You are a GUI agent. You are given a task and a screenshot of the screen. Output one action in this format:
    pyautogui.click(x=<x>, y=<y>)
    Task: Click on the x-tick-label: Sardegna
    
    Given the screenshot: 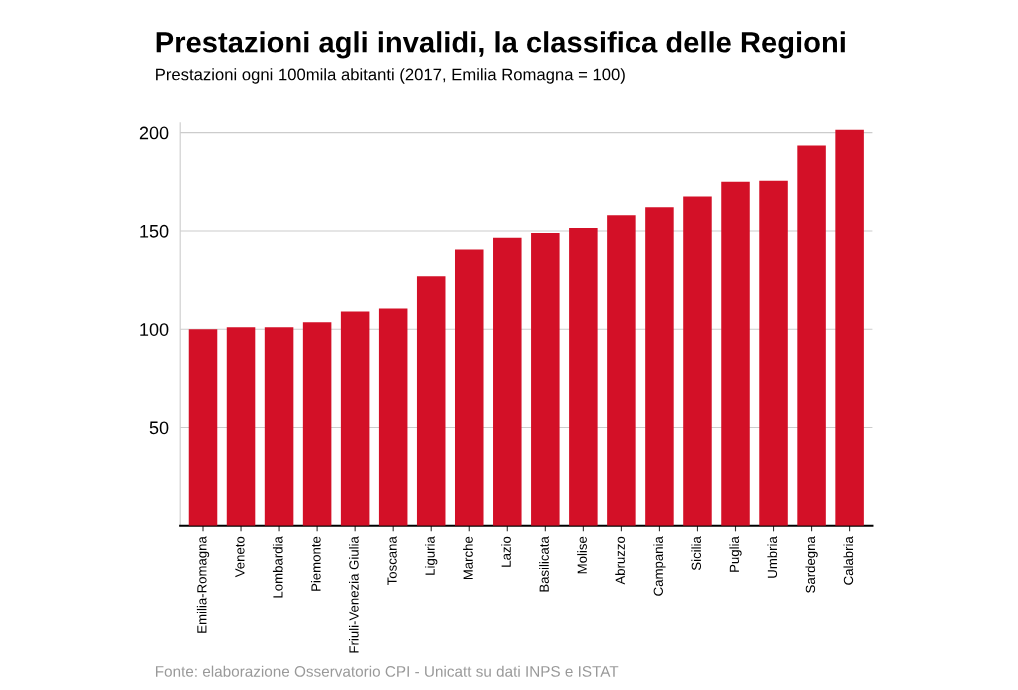 What is the action you would take?
    pyautogui.click(x=811, y=564)
    